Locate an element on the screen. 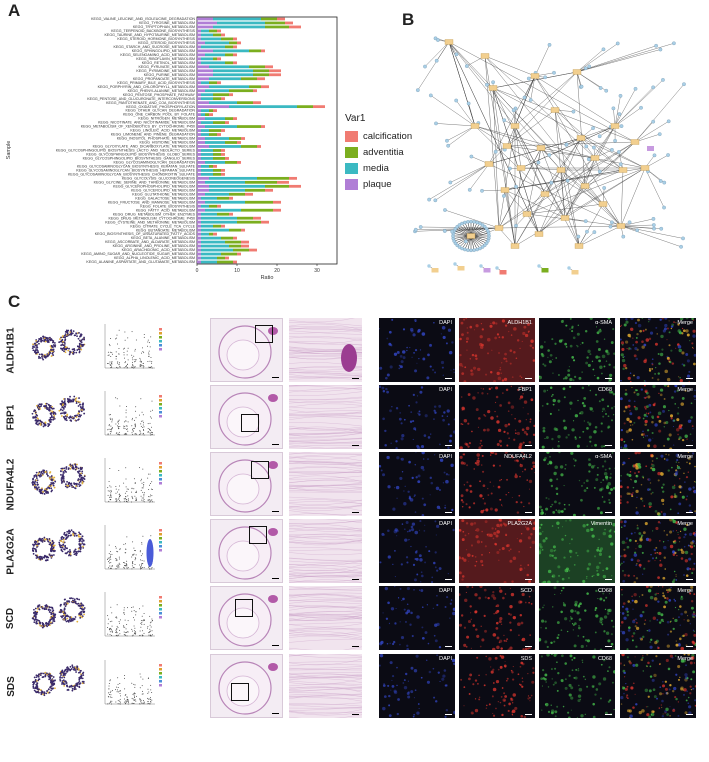 Image resolution: width=709 pixels, height=762 pixels. bar-segment-calcification is located at coordinates (239, 254).